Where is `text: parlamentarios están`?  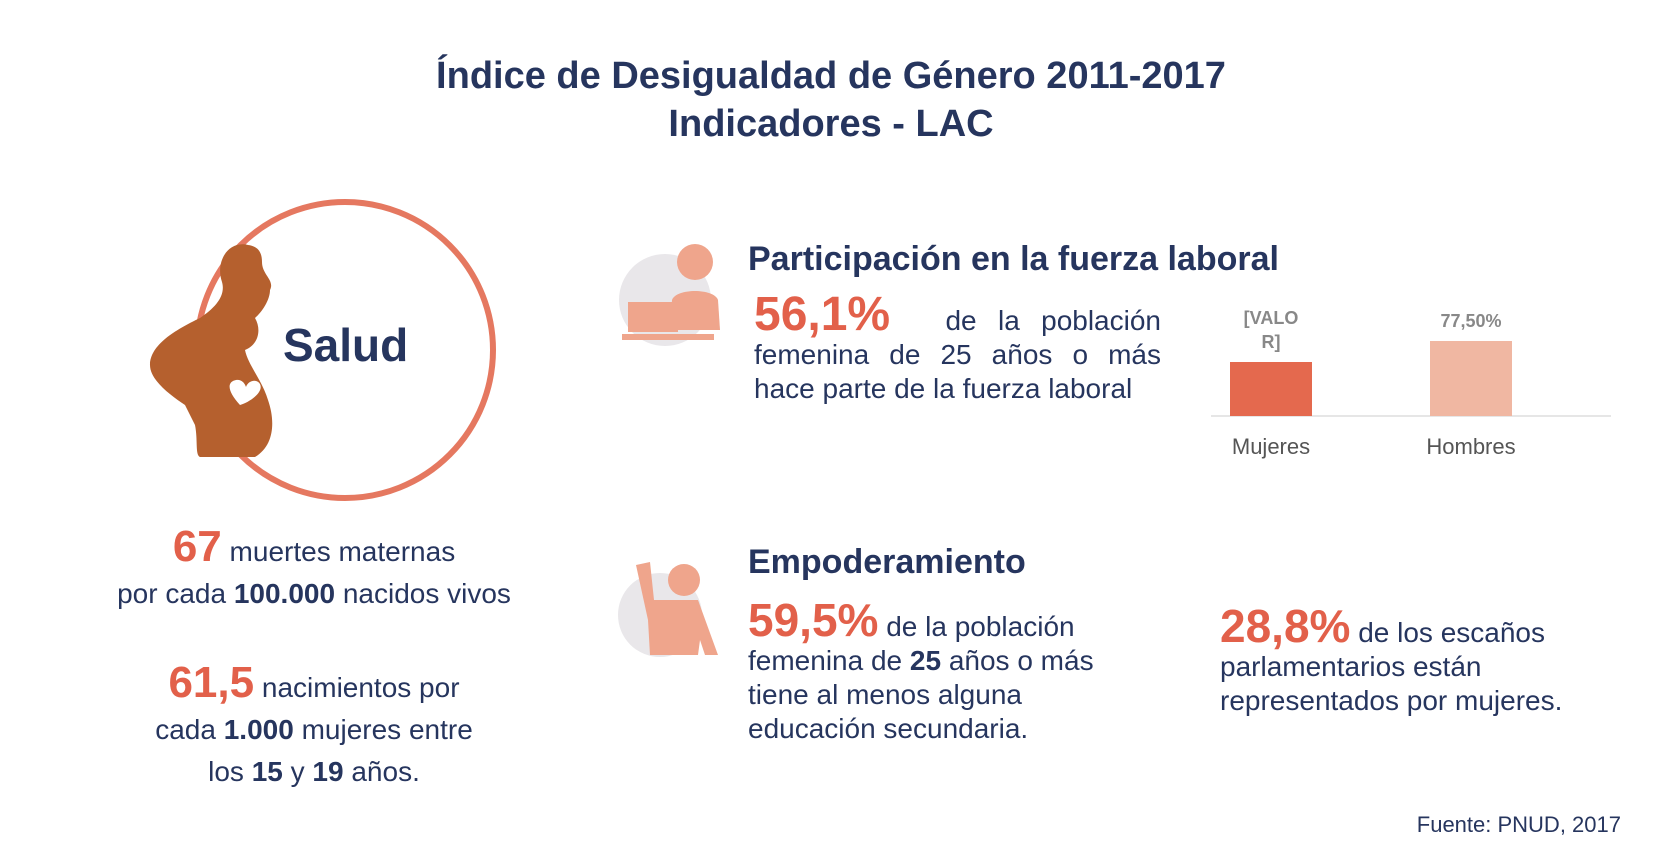
text: parlamentarios están is located at coordinates (1351, 666).